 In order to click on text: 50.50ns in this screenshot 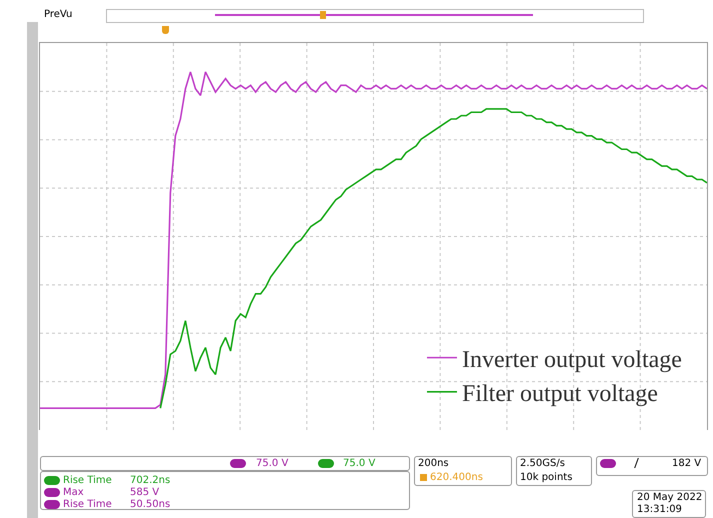, I will do `click(150, 505)`.